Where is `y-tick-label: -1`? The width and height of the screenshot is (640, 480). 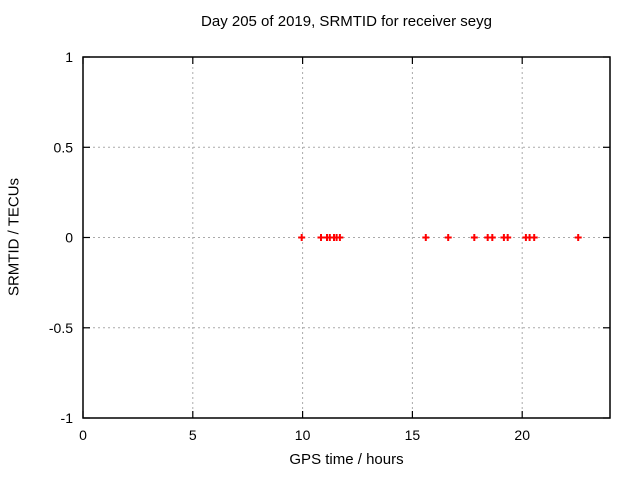 y-tick-label: -1 is located at coordinates (67, 418).